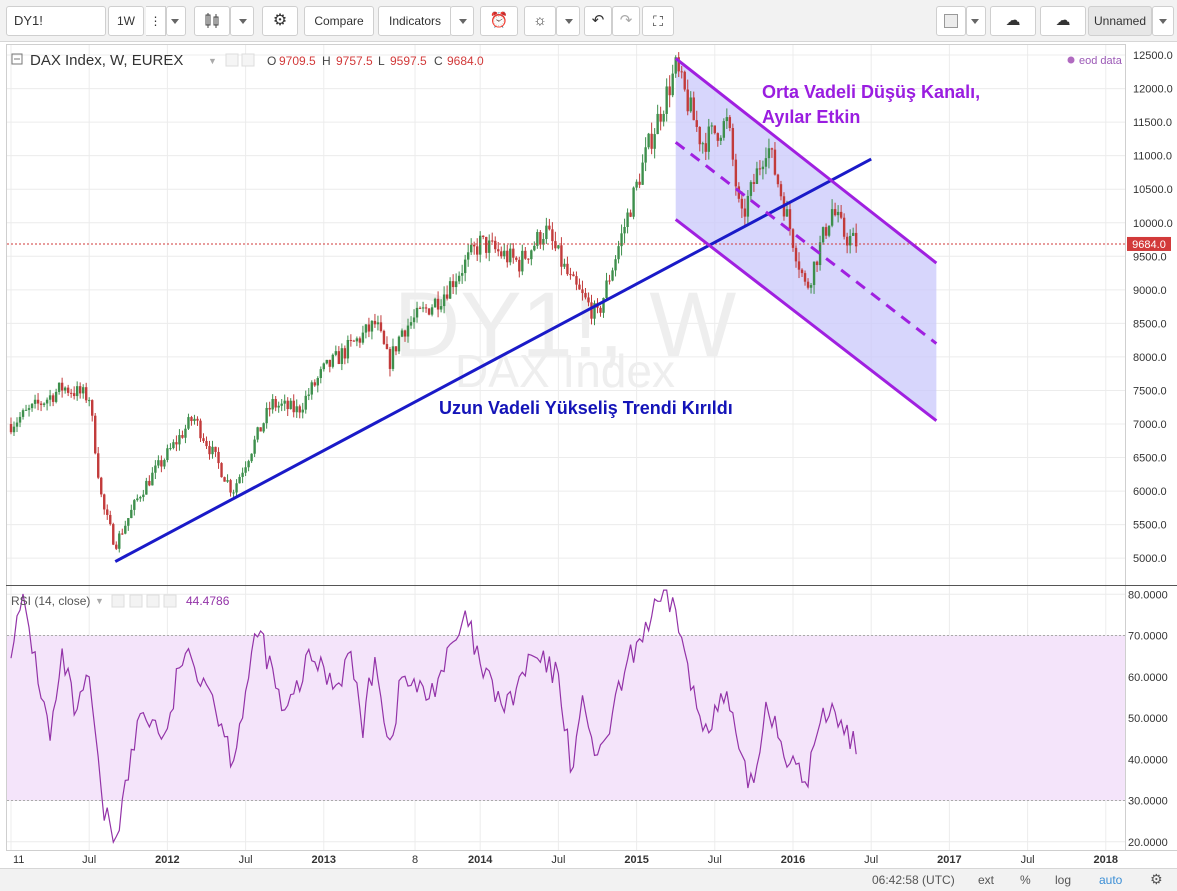  I want to click on cloud-download-icon: ☁, so click(1013, 21).